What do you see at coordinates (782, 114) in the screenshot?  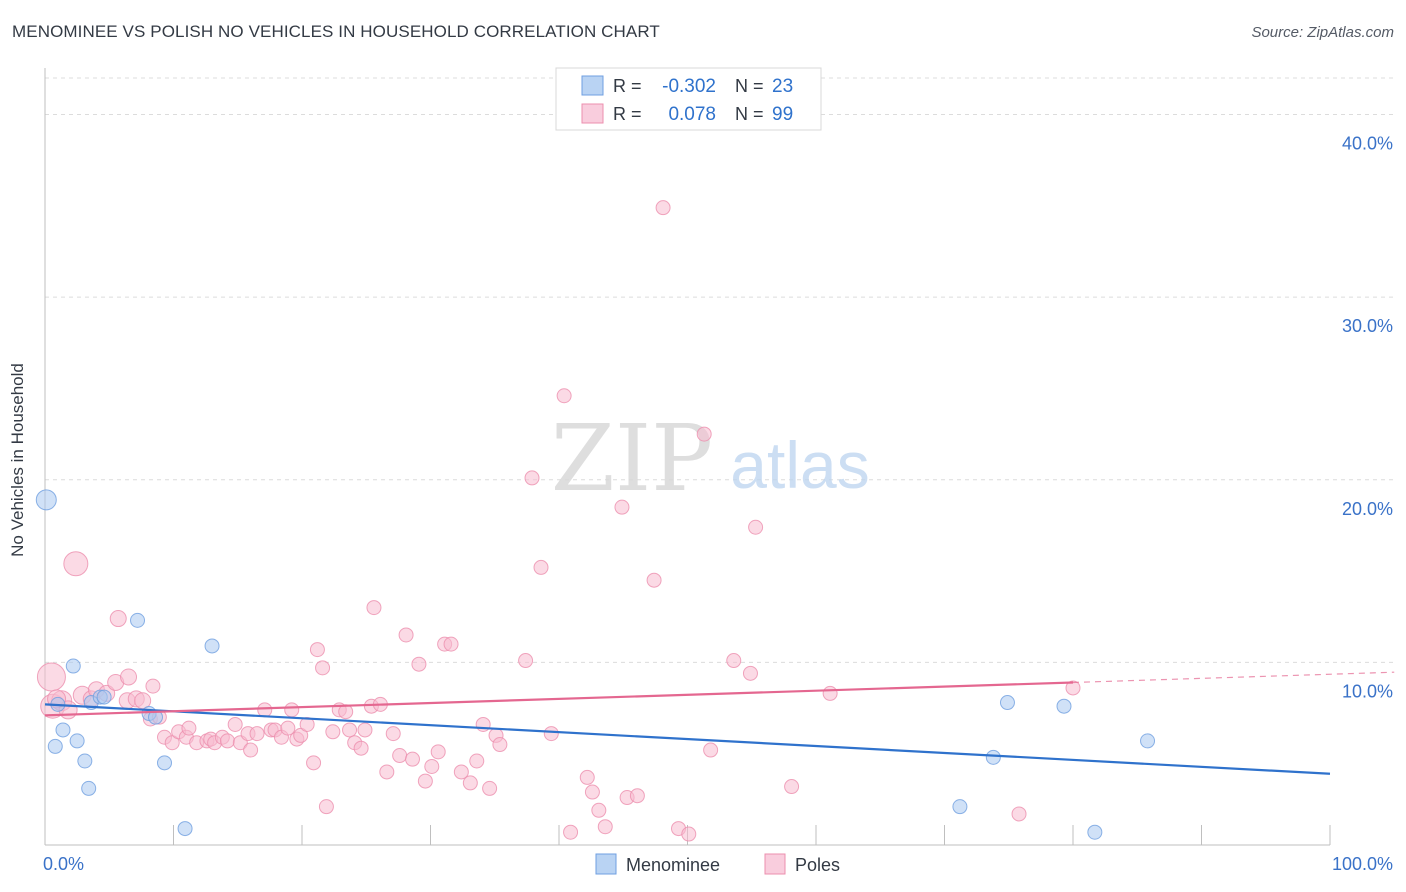 I see `legend-n-value: 99` at bounding box center [782, 114].